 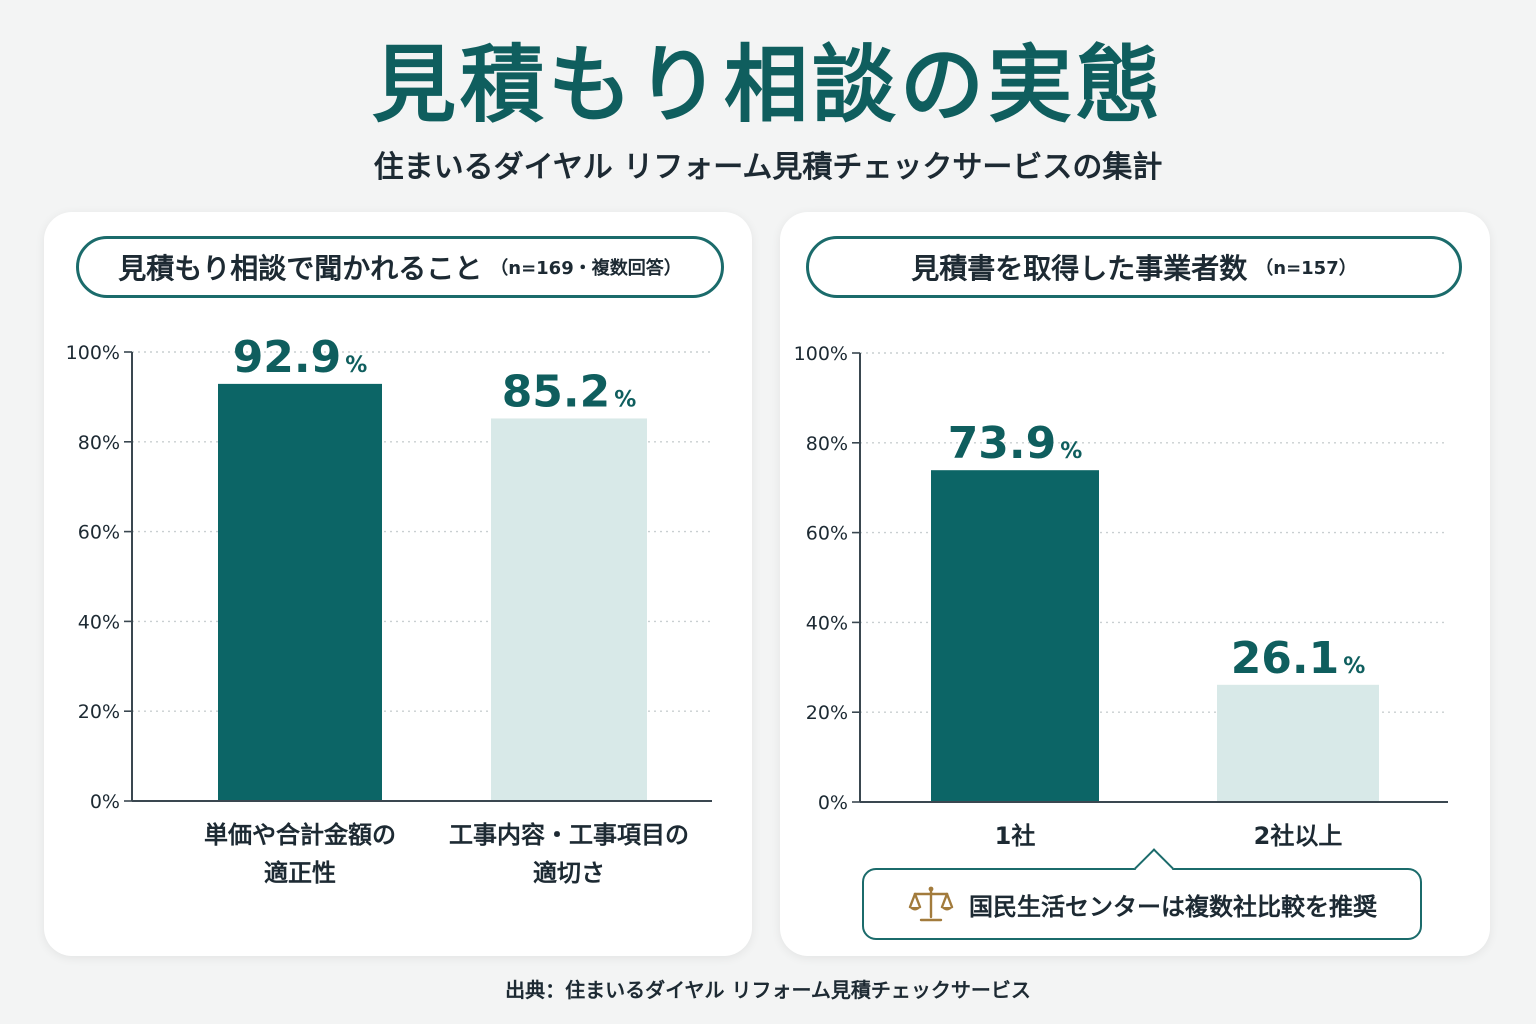 What do you see at coordinates (569, 835) in the screenshot?
I see `category-label: 工事内容・工事項目の` at bounding box center [569, 835].